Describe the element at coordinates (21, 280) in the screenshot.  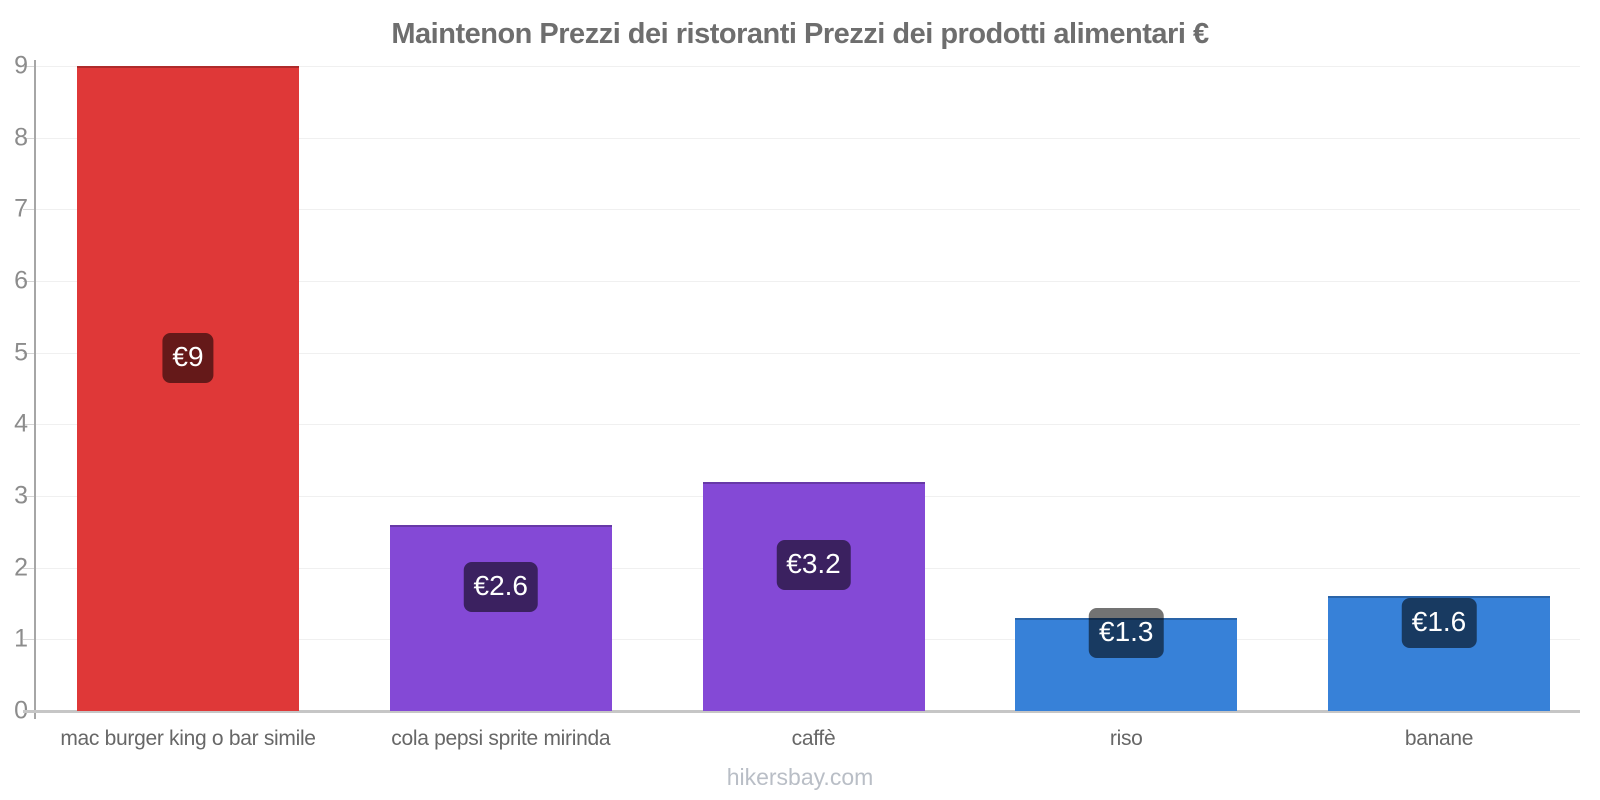
I see `y-axis-tick-label: 6` at that location.